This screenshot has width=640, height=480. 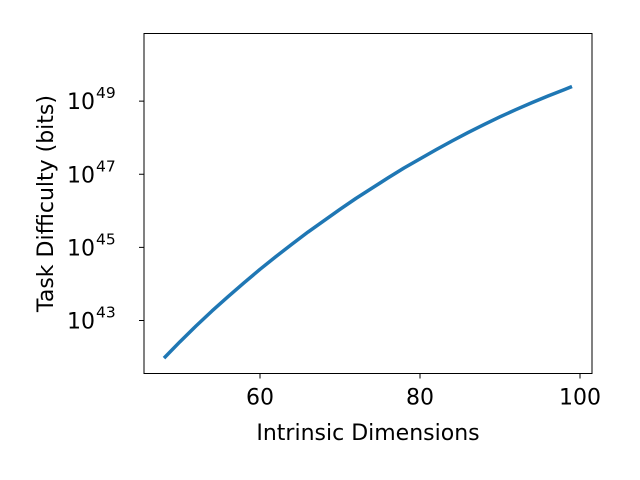 I want to click on y-tick-label-exponent: 49, so click(x=106, y=93).